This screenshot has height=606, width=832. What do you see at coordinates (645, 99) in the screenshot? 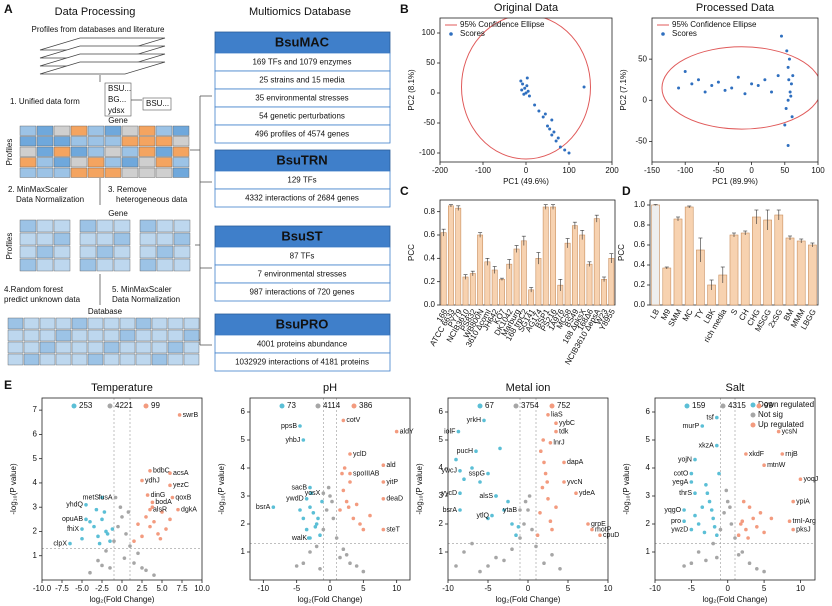
I see `y-tick-label: 0` at bounding box center [645, 99].